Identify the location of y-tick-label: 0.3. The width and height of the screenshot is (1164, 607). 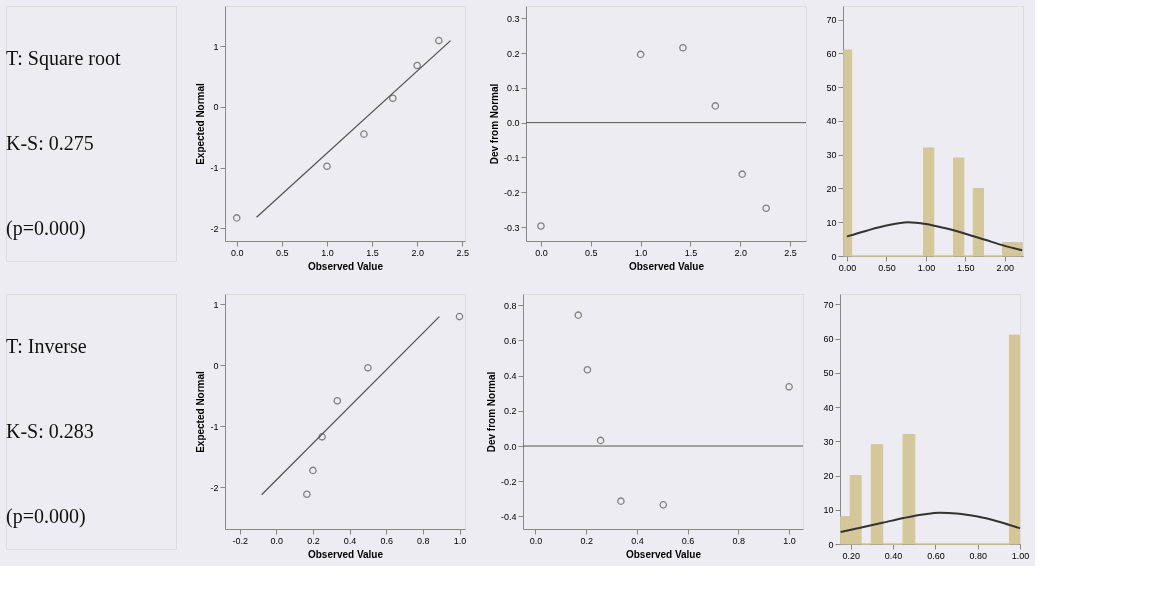
(513, 18).